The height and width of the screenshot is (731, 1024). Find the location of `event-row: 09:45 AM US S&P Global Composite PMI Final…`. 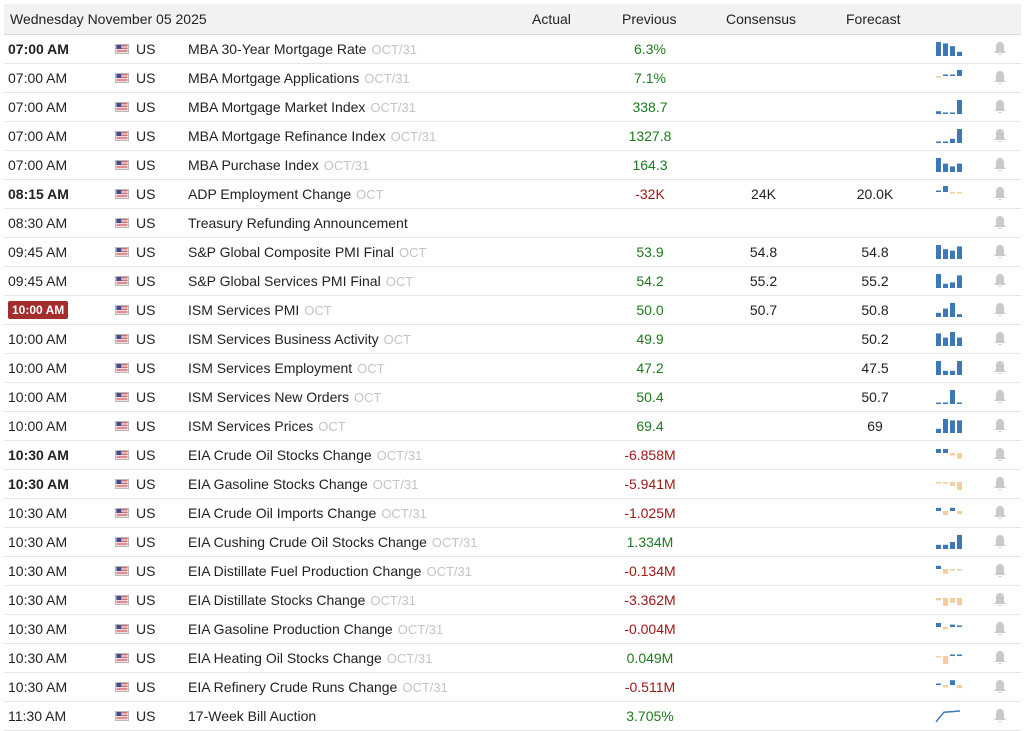

event-row: 09:45 AM US S&P Global Composite PMI Final… is located at coordinates (512, 252).